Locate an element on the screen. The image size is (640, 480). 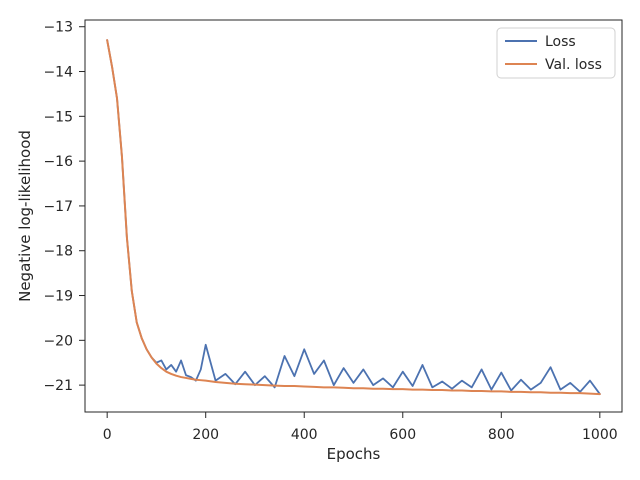
legend-val-loss-label: Val. loss is located at coordinates (573, 65).